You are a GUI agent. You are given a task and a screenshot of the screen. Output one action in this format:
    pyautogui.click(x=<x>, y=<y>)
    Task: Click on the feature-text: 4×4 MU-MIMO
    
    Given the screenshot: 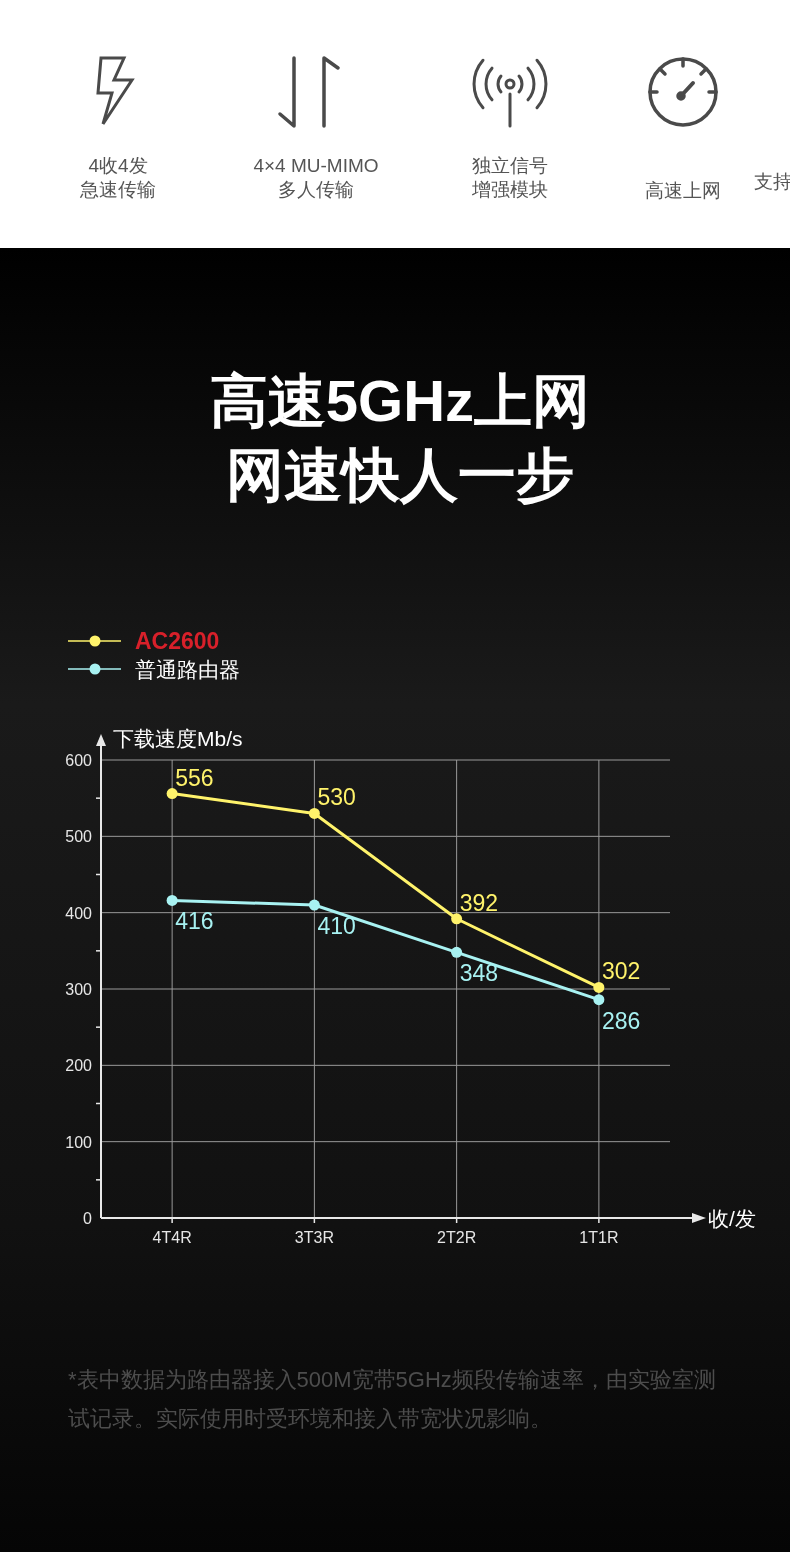 What is the action you would take?
    pyautogui.click(x=316, y=165)
    